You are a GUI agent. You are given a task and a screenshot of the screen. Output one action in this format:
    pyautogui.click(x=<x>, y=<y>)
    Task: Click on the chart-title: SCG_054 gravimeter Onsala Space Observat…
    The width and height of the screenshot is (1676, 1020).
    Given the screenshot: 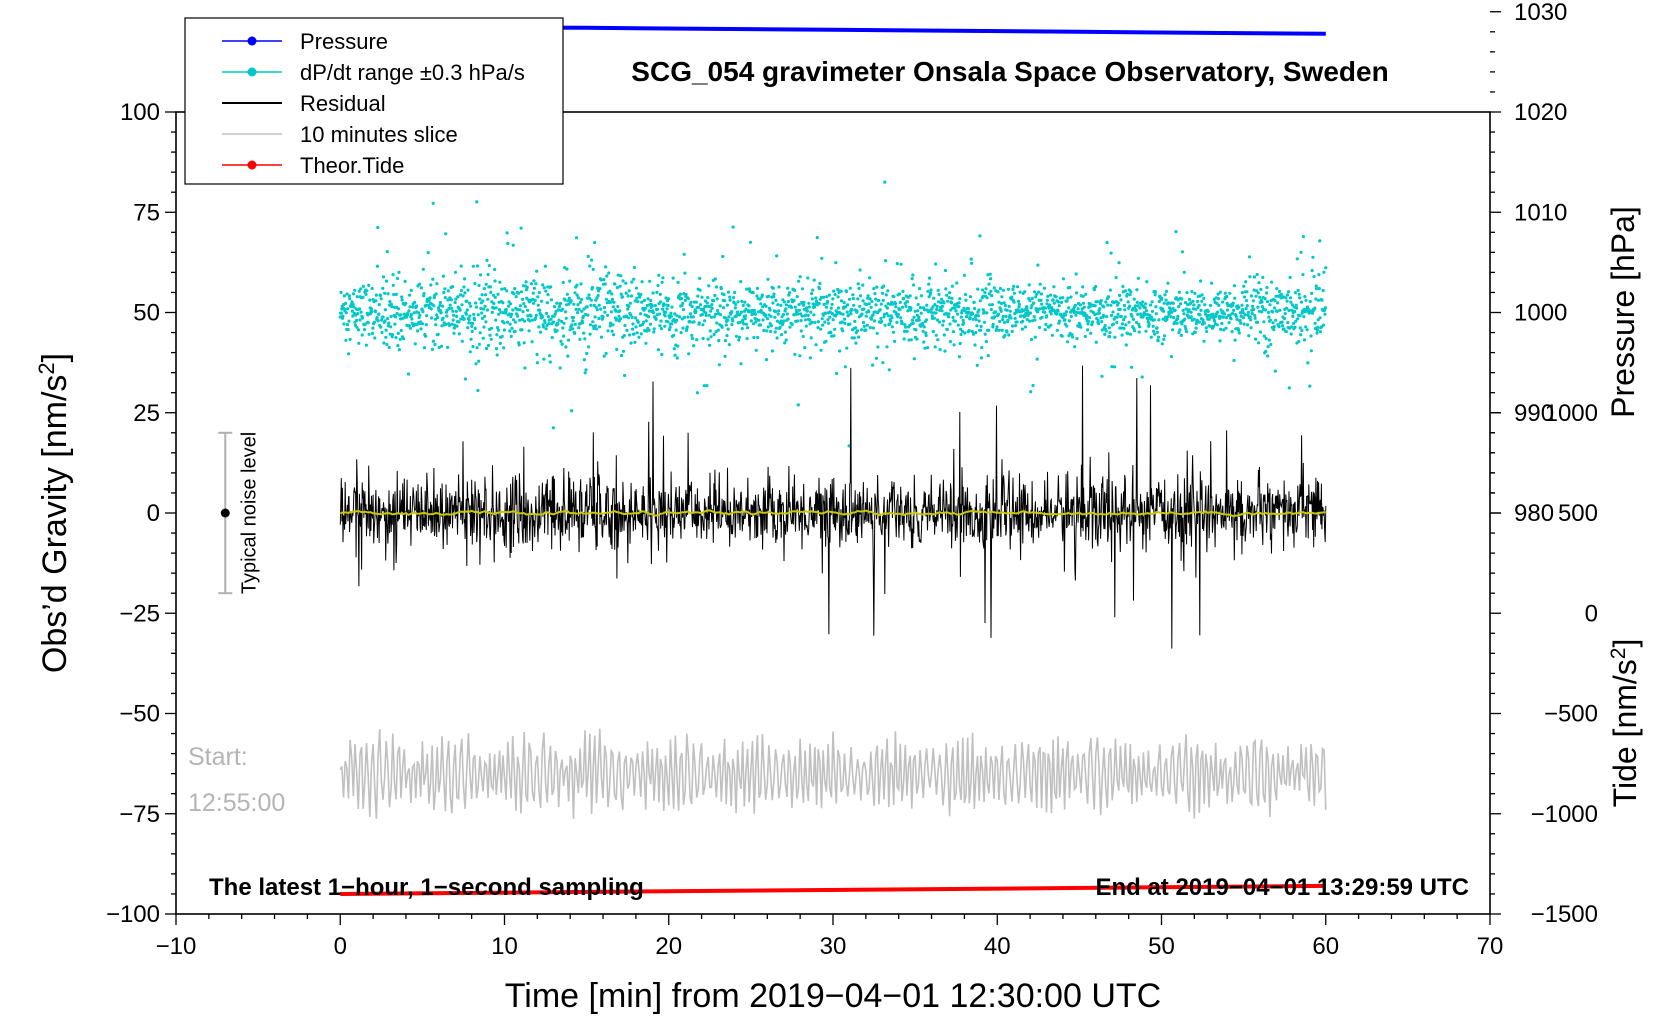 What is the action you would take?
    pyautogui.click(x=1009, y=71)
    